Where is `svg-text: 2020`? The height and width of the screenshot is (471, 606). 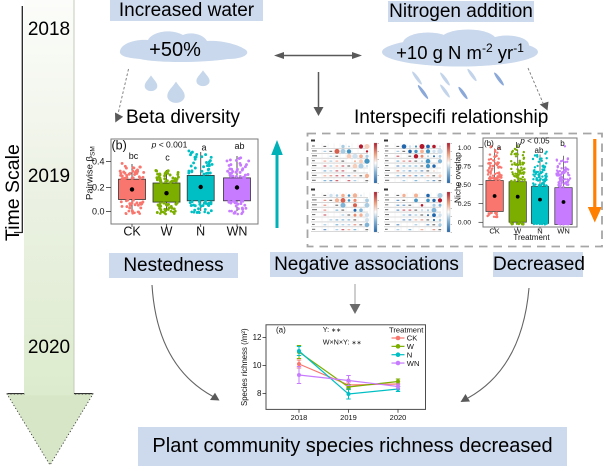 svg-text: 2020 is located at coordinates (398, 417).